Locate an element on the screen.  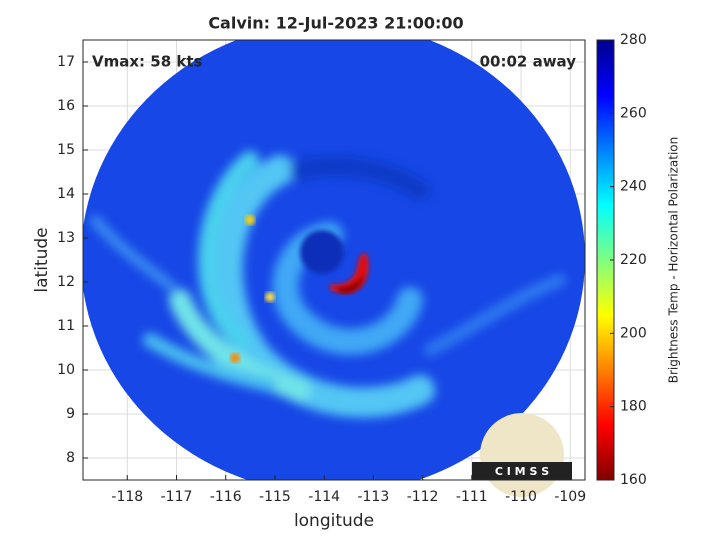
chart-title: Calvin: 12-Jul-2023 21:00:00 is located at coordinates (335, 23).